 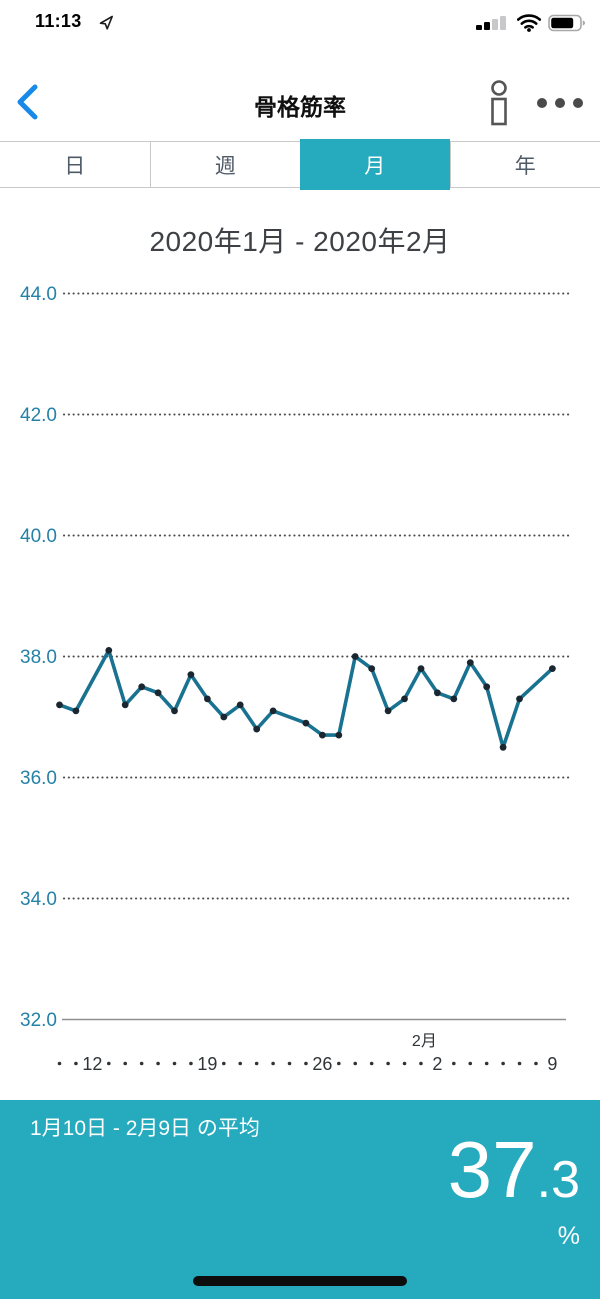 What do you see at coordinates (300, 22) in the screenshot?
I see `status-bar: 11:13` at bounding box center [300, 22].